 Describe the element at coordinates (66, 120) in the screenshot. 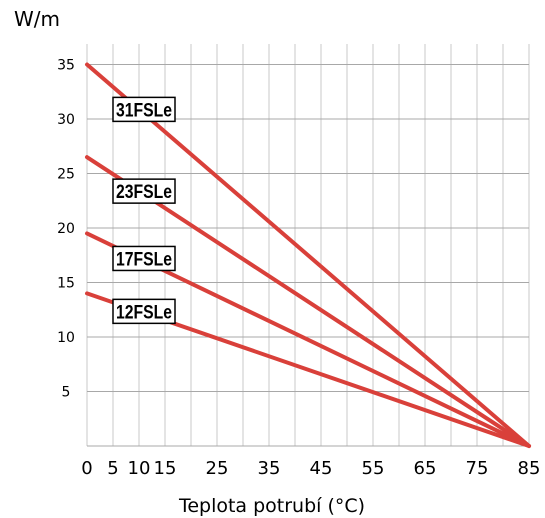

I see `y-tick-label: 30` at that location.